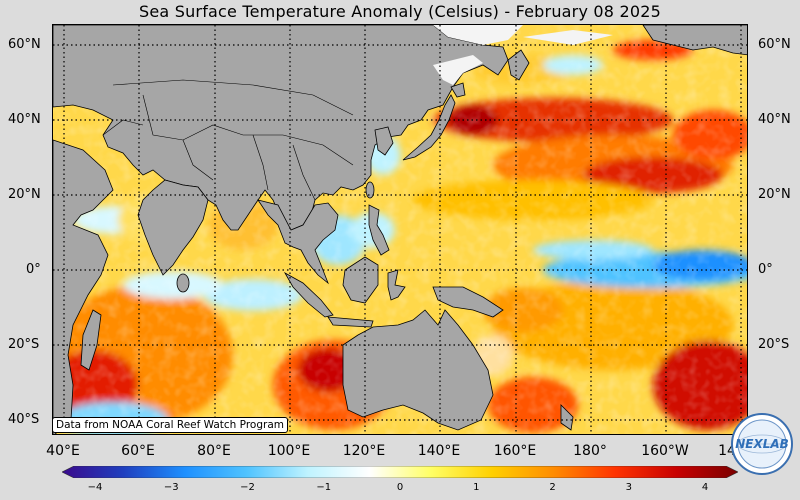 Image resolution: width=800 pixels, height=500 pixels. Describe the element at coordinates (360, 280) in the screenshot. I see `land-borneo` at that location.